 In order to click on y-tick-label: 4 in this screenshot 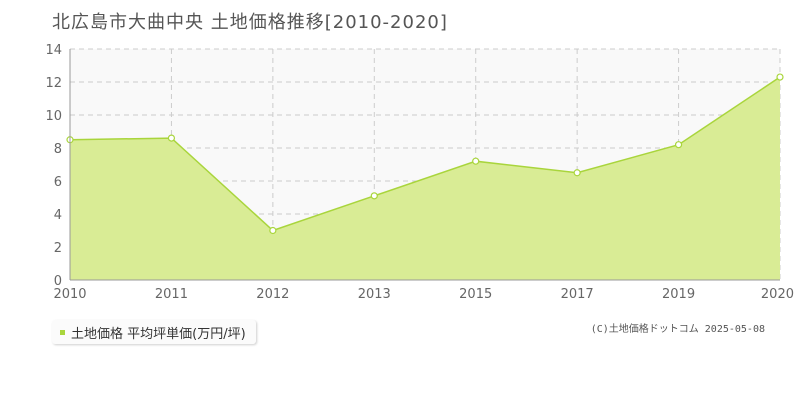, I will do `click(58, 215)`.